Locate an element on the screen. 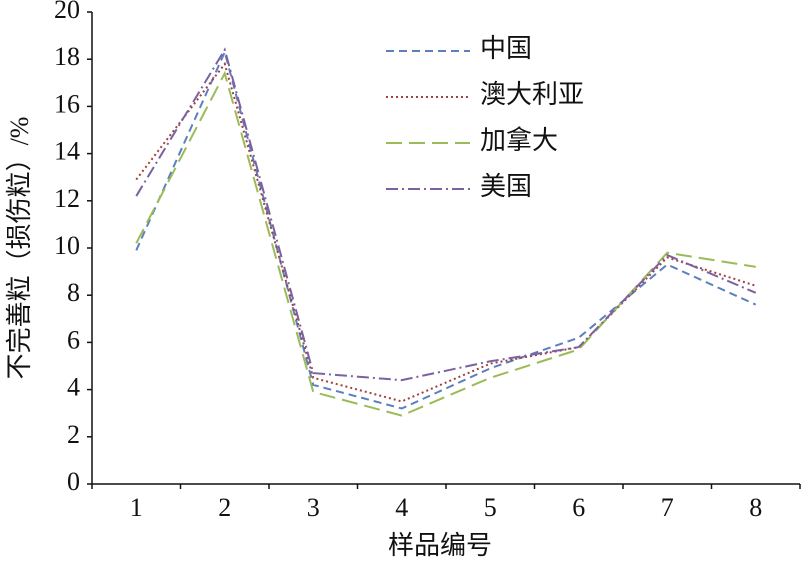 The image size is (803, 565). x-tick-label: 7 is located at coordinates (667, 507).